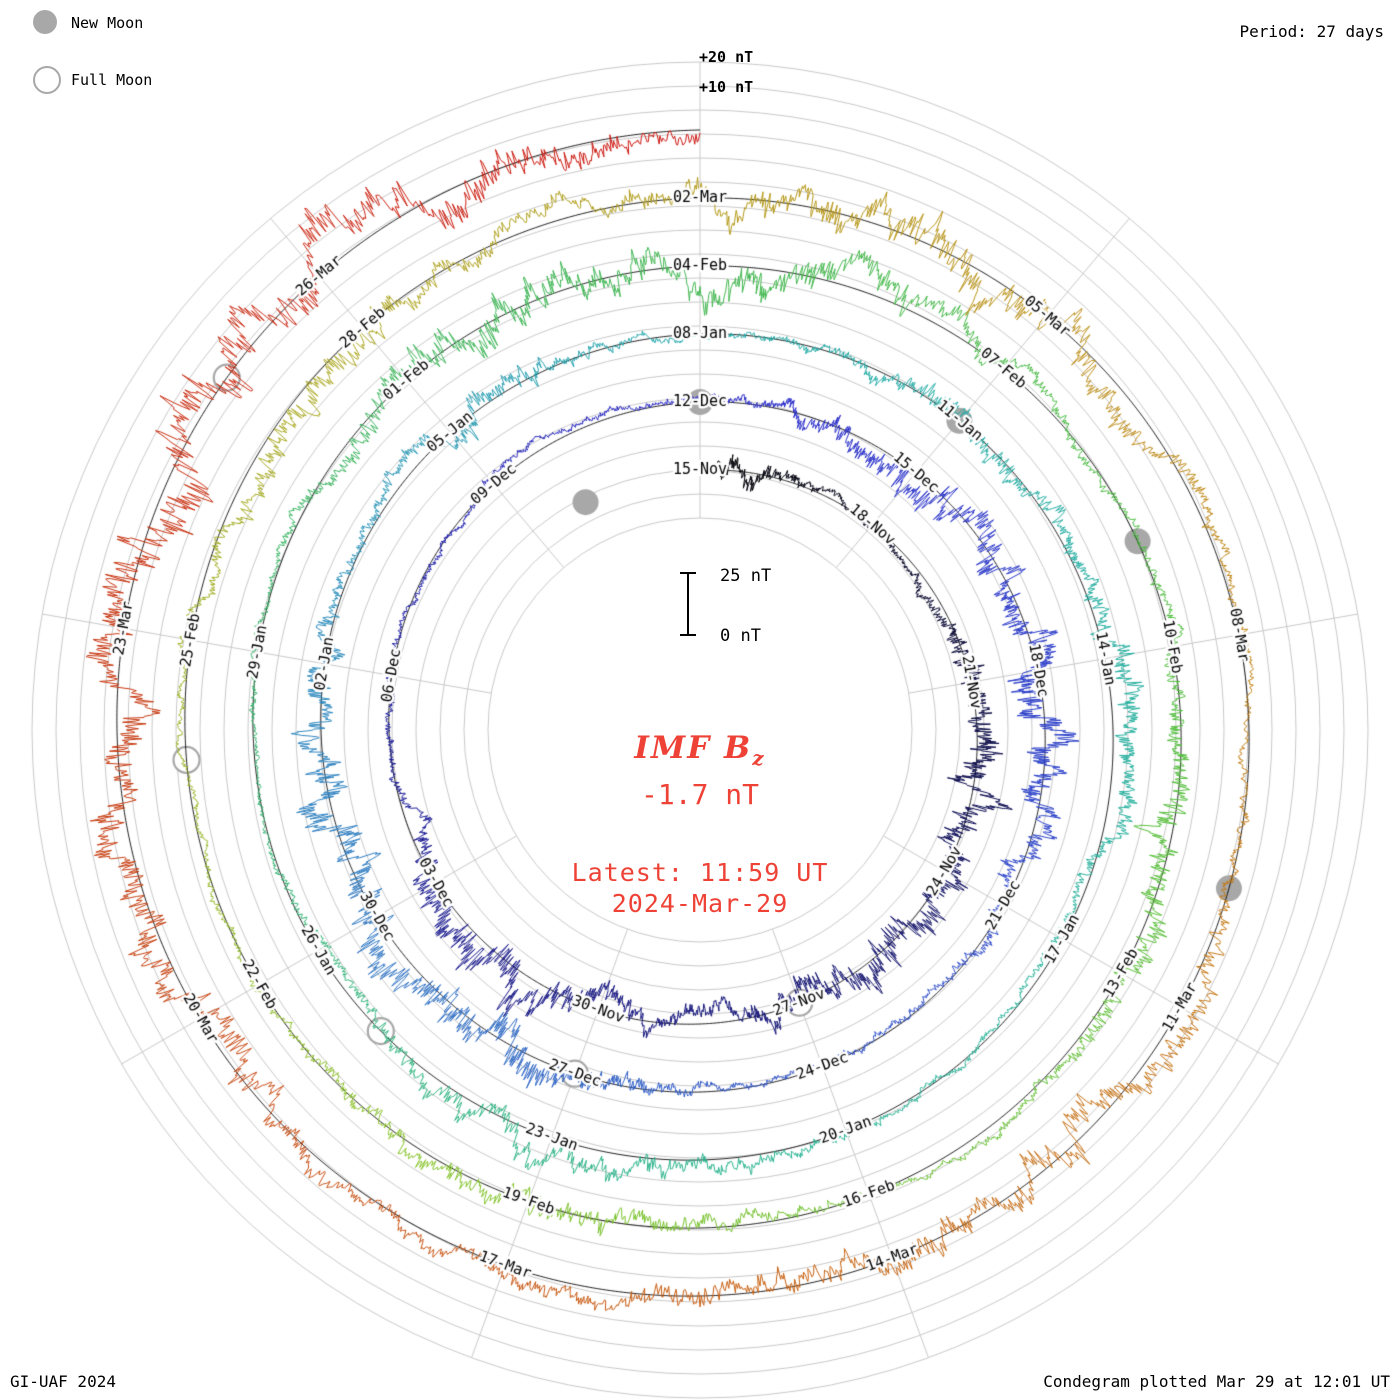  Describe the element at coordinates (740, 636) in the screenshot. I see `scale-bar-bottom-label: 0 nT` at that location.